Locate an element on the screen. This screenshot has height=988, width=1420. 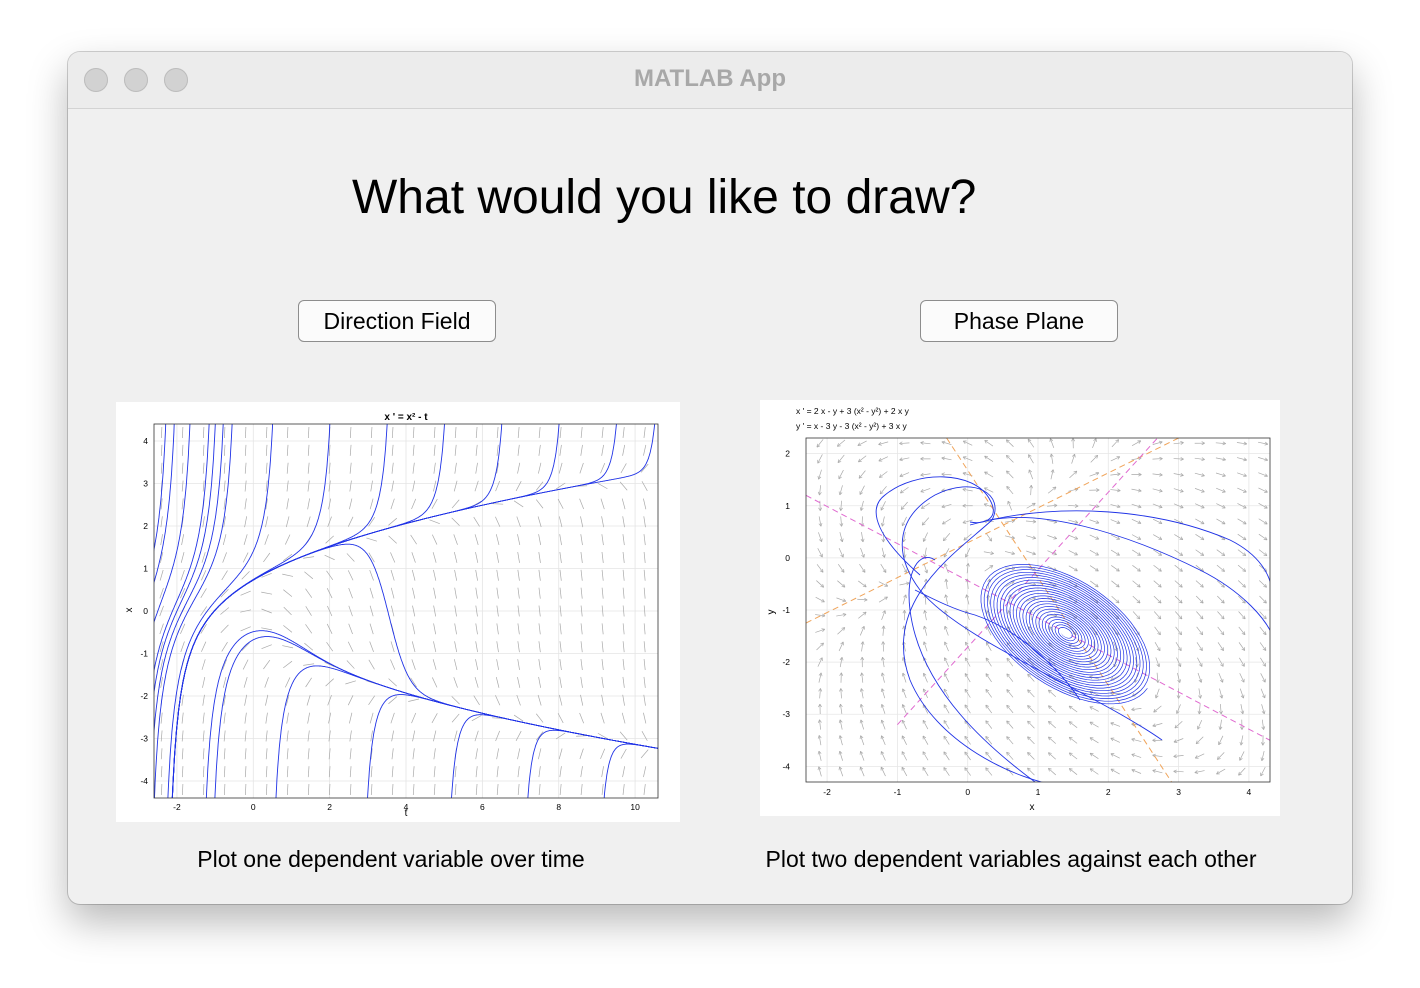
direction-field-button: Direction Field is located at coordinates (397, 321).